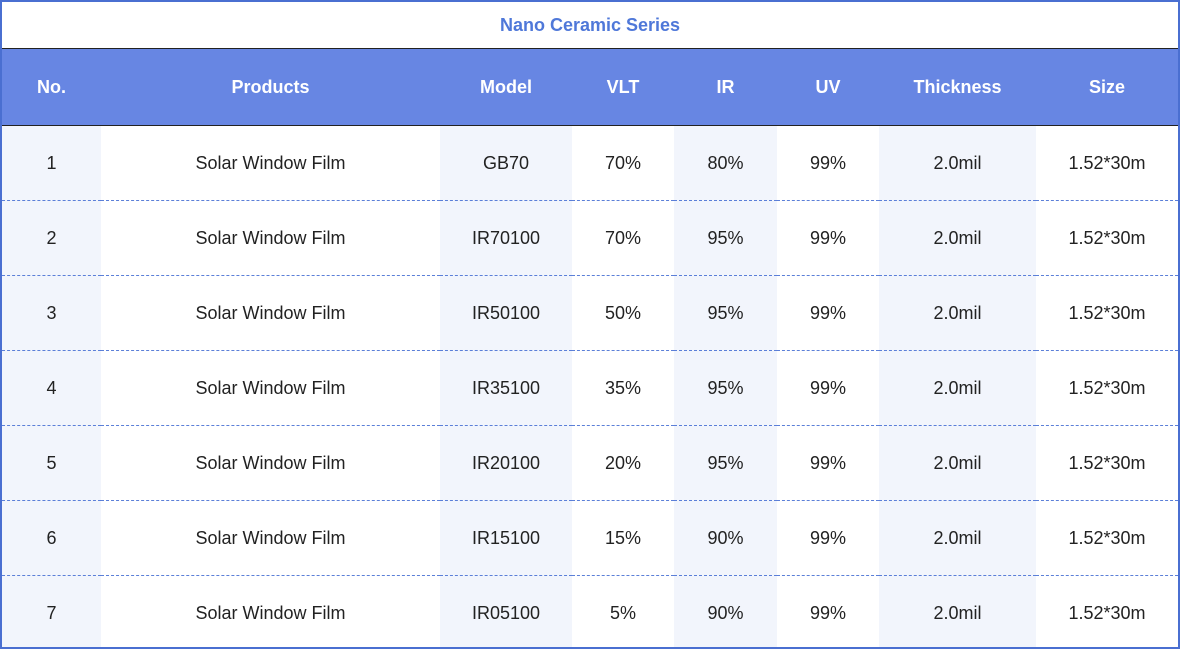 The height and width of the screenshot is (649, 1180). I want to click on col-header-uv: UV, so click(828, 87).